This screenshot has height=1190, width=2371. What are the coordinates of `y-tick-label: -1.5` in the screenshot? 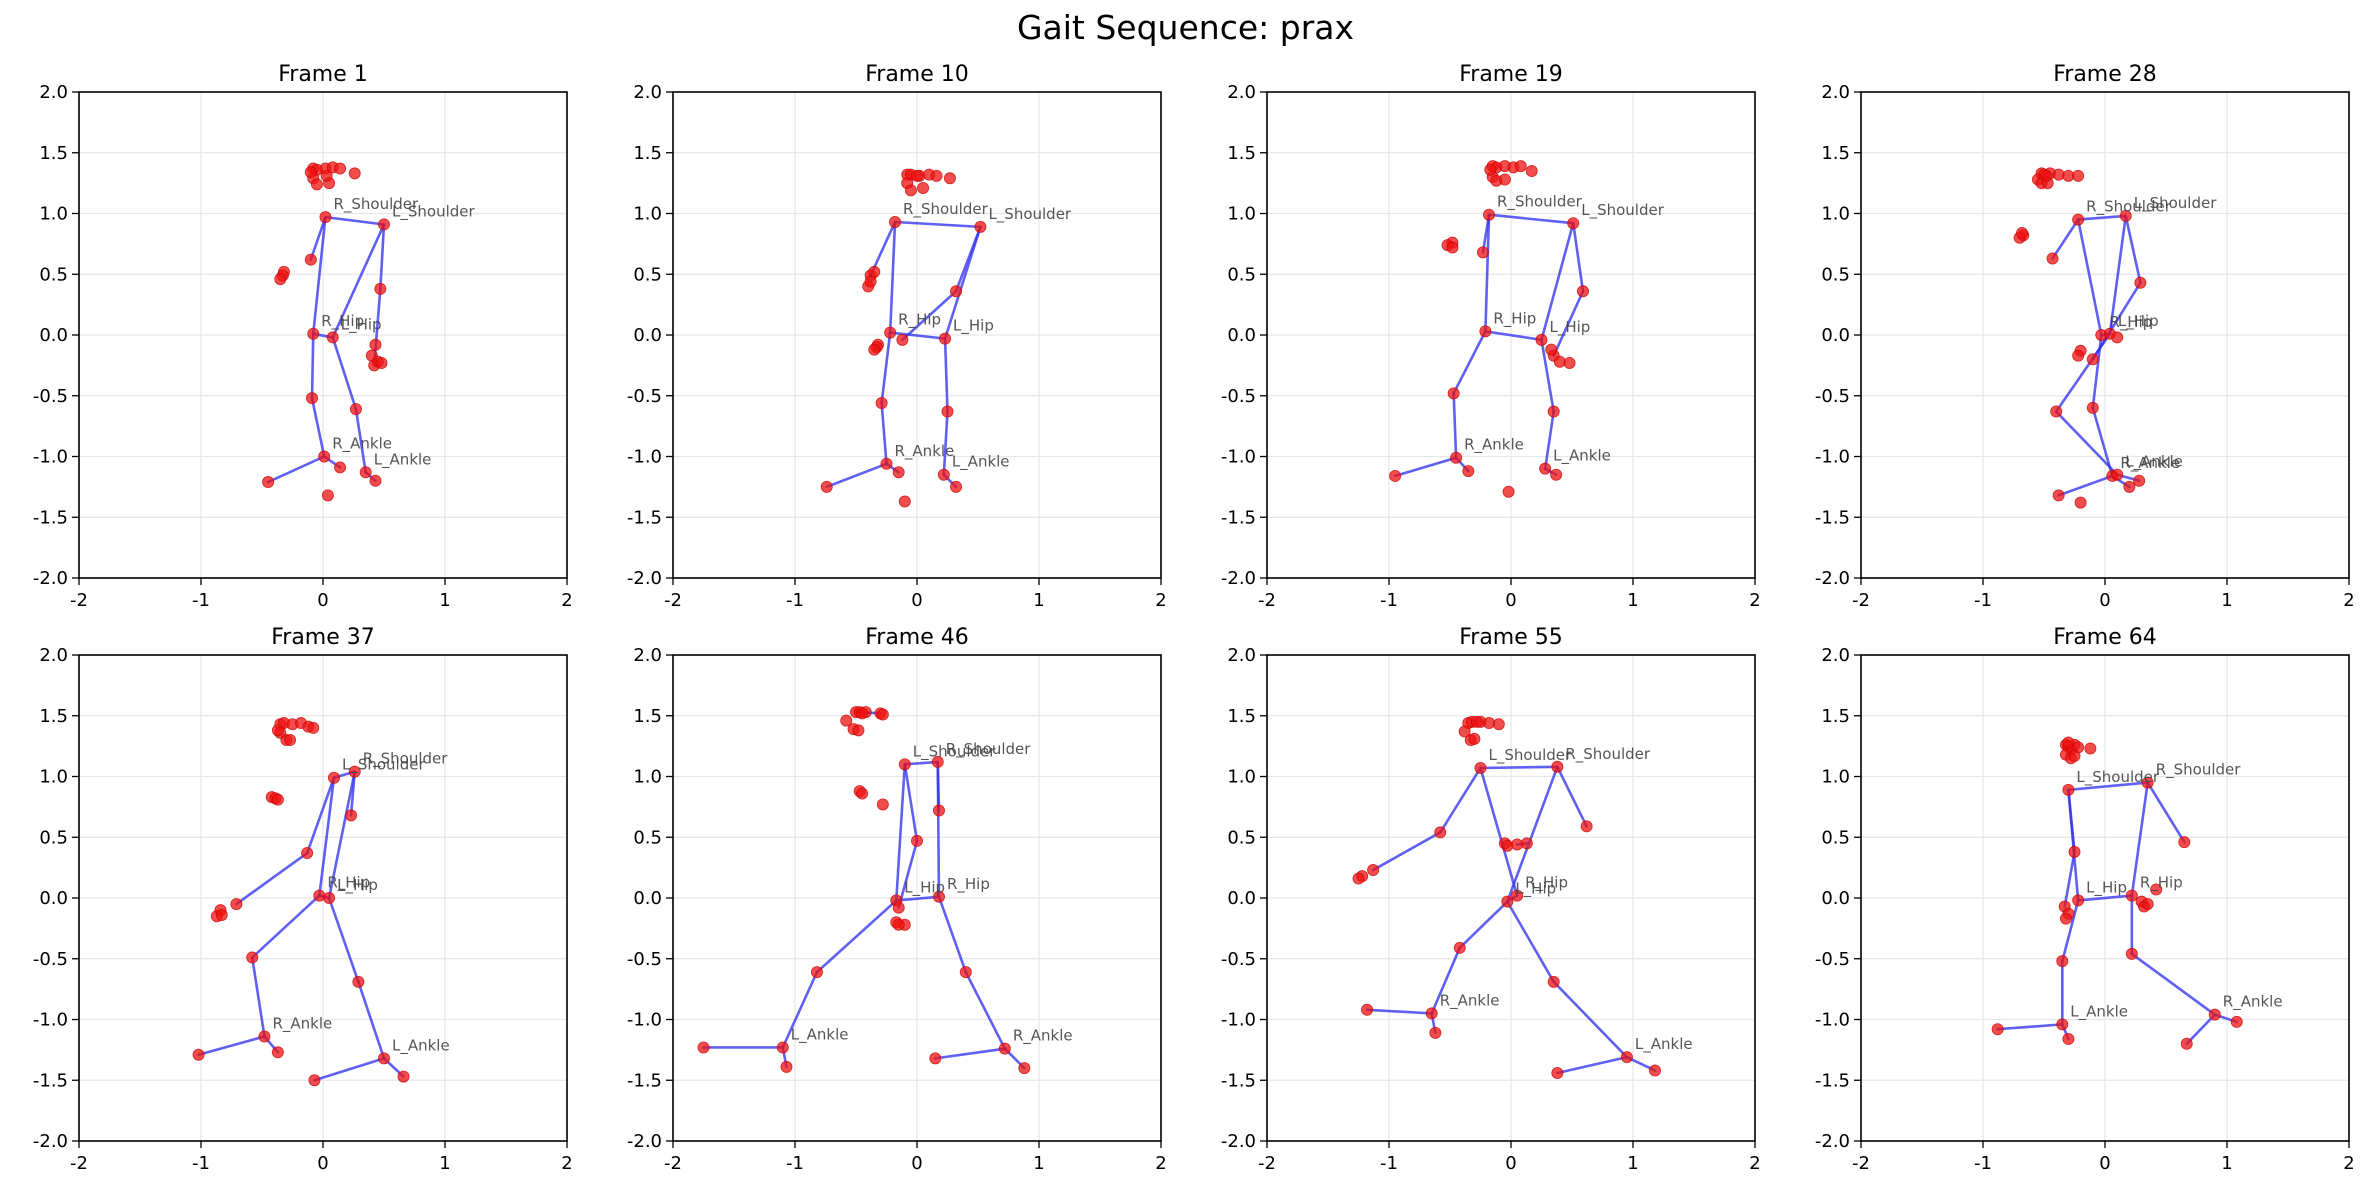 It's located at (50, 517).